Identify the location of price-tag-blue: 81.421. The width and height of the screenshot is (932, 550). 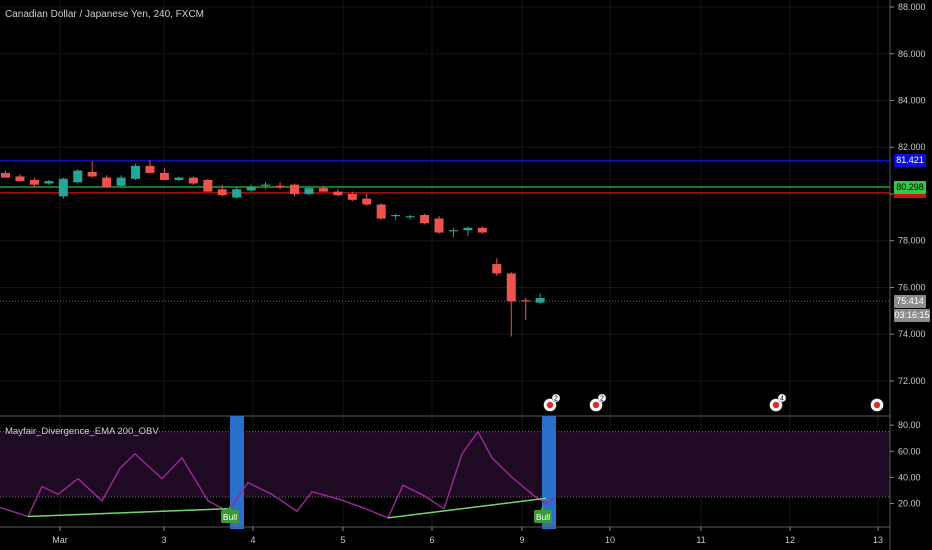
(910, 161).